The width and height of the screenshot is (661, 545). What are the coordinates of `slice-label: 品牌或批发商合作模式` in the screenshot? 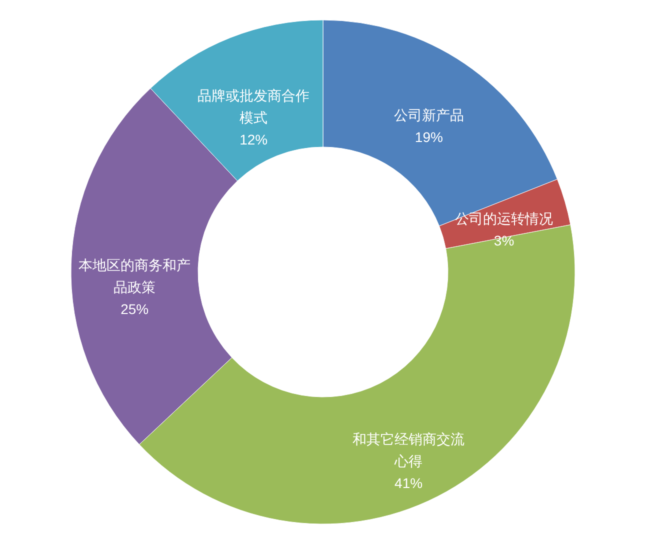 It's located at (254, 107).